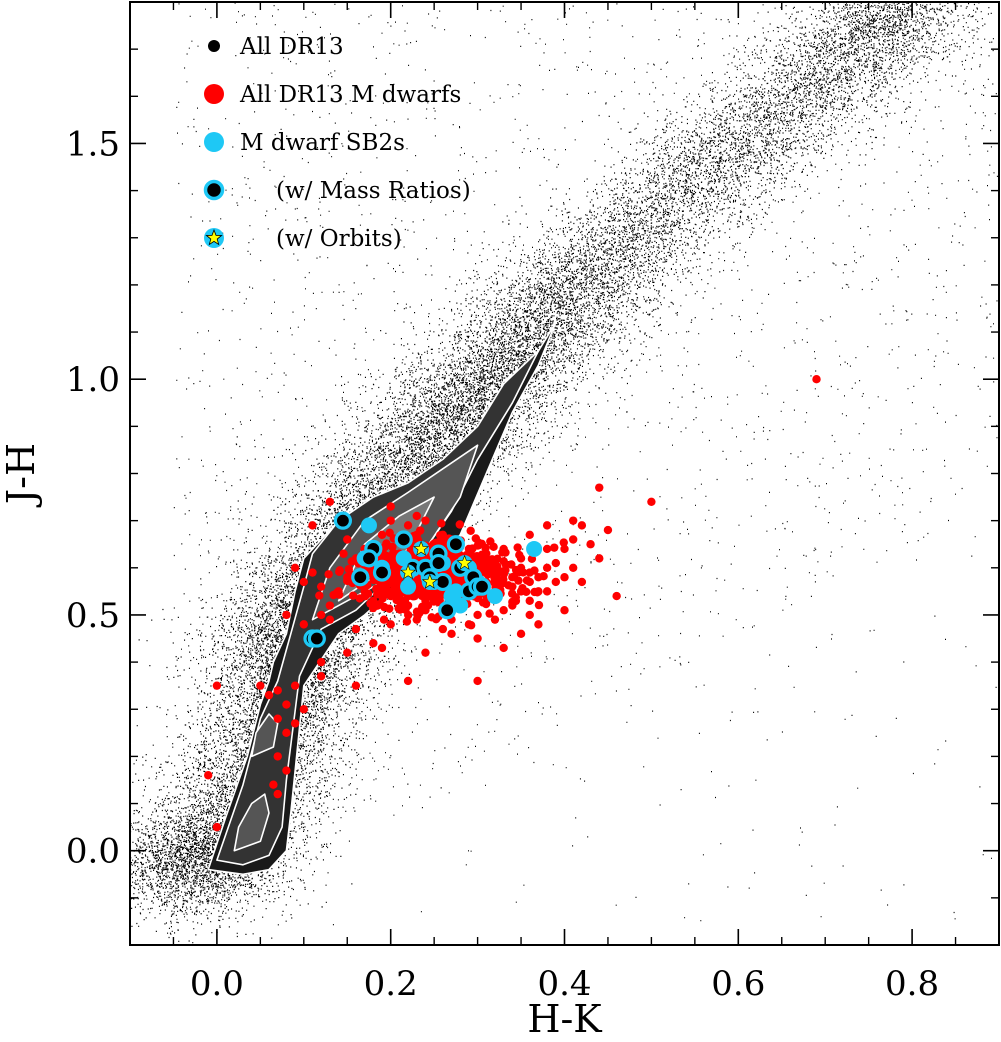 The width and height of the screenshot is (1001, 1042). I want to click on y-tick-label: 0.0, so click(93, 852).